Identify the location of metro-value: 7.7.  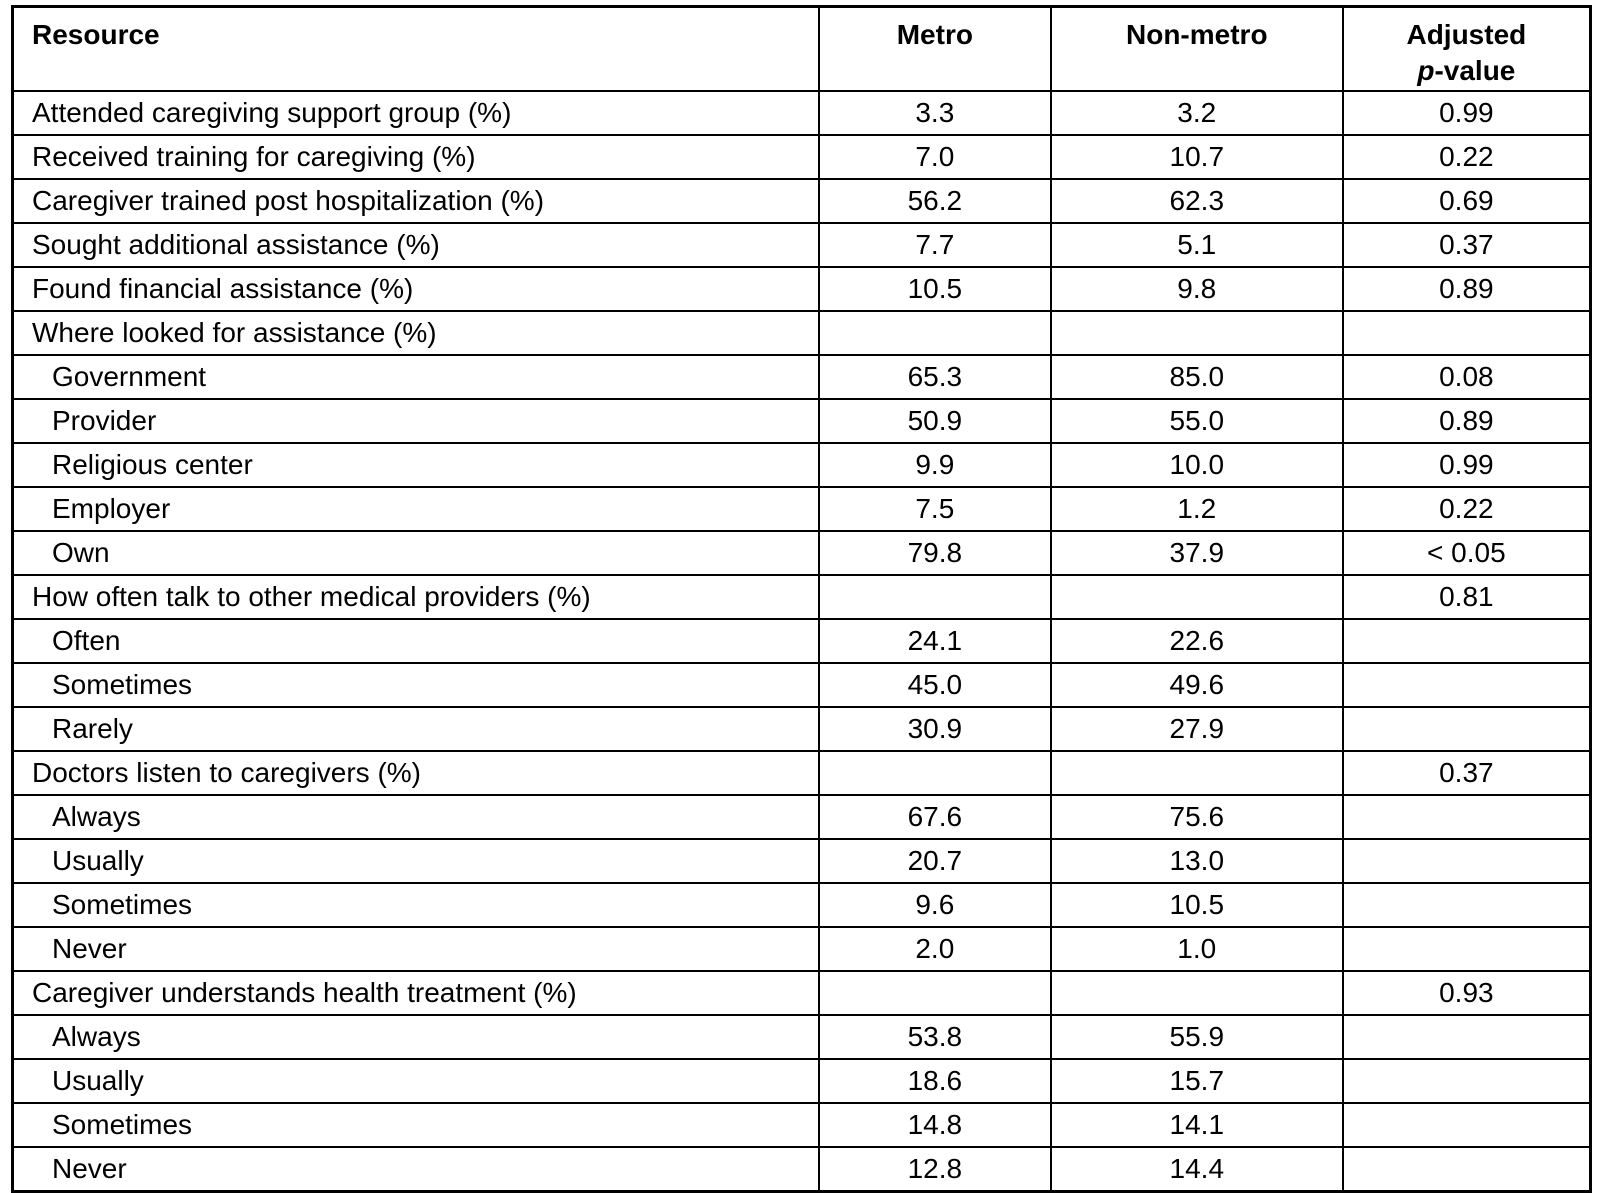
(934, 245).